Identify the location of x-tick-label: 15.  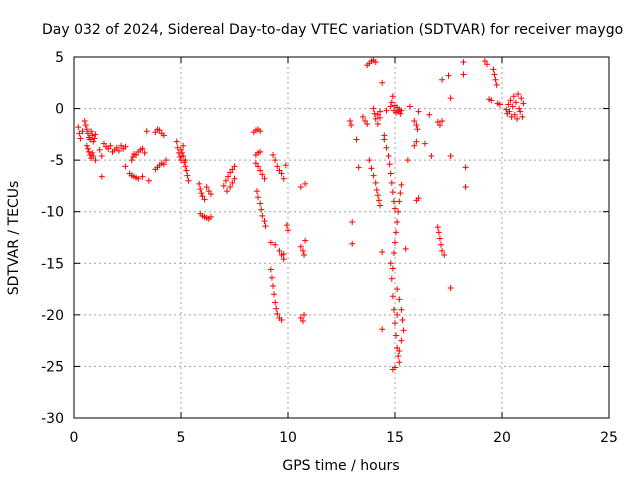
(395, 438).